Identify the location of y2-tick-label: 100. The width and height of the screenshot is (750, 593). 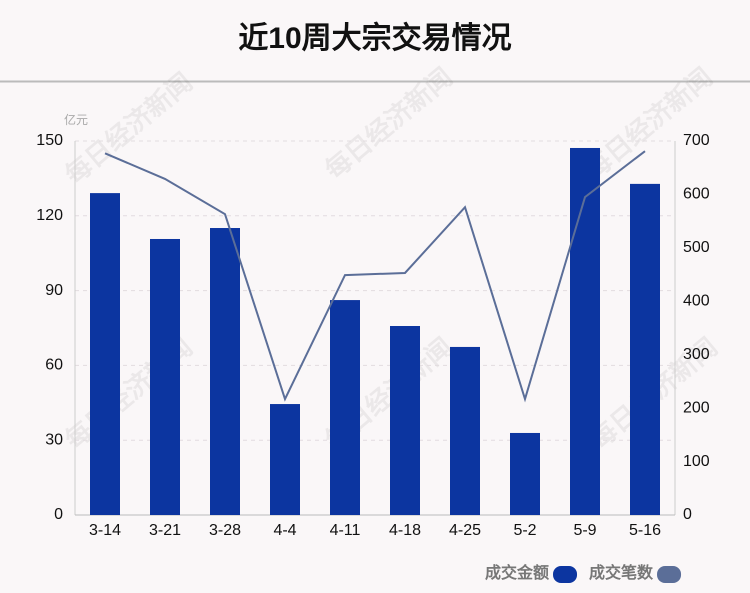
(696, 461).